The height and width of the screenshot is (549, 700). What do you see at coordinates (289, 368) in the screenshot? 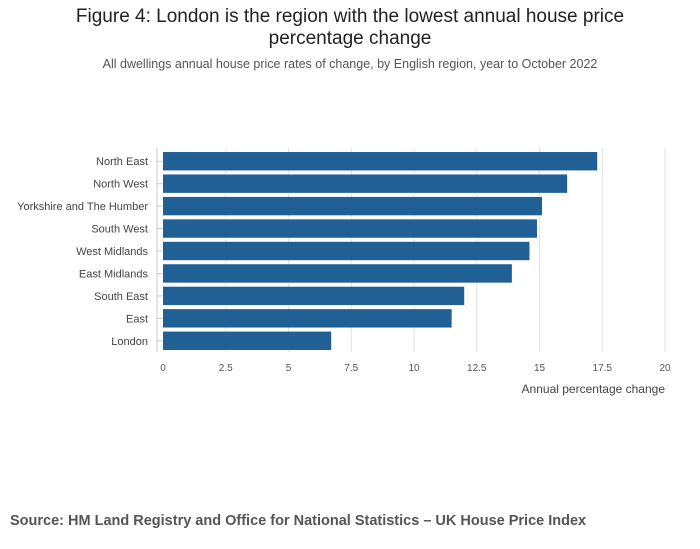
I see `x-tick-label: 5` at bounding box center [289, 368].